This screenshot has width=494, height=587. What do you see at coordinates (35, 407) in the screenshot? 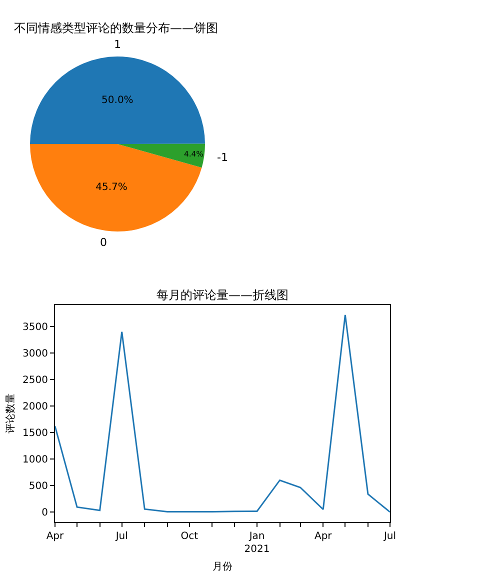
I see `y-tick-label: 2000` at bounding box center [35, 407].